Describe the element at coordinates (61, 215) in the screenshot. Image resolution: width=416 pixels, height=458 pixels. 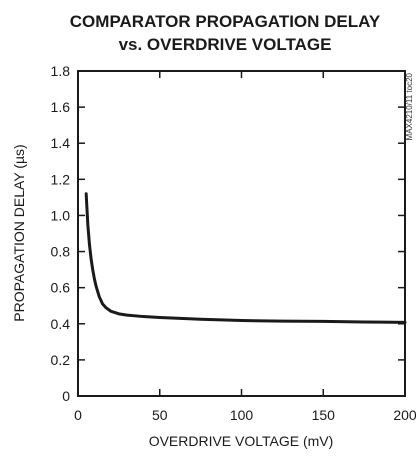
I see `y-tick-label: 1.0` at that location.